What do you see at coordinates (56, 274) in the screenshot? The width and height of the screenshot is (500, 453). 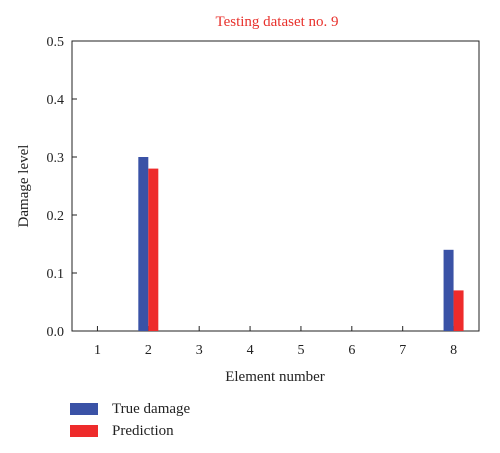 I see `y-tick-label: 0.1` at bounding box center [56, 274].